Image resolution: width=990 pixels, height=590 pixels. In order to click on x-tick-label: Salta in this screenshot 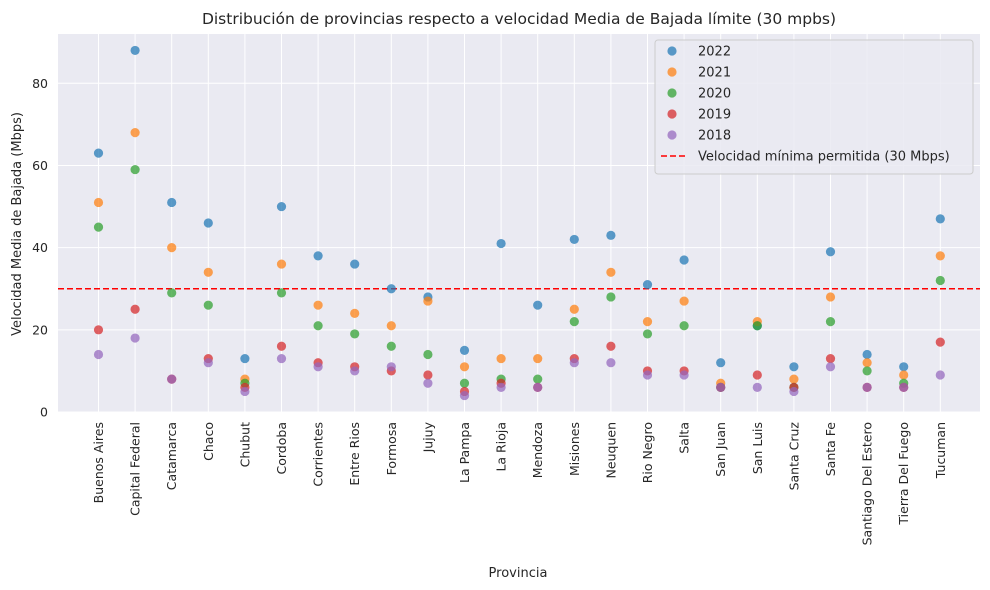, I will do `click(684, 438)`.